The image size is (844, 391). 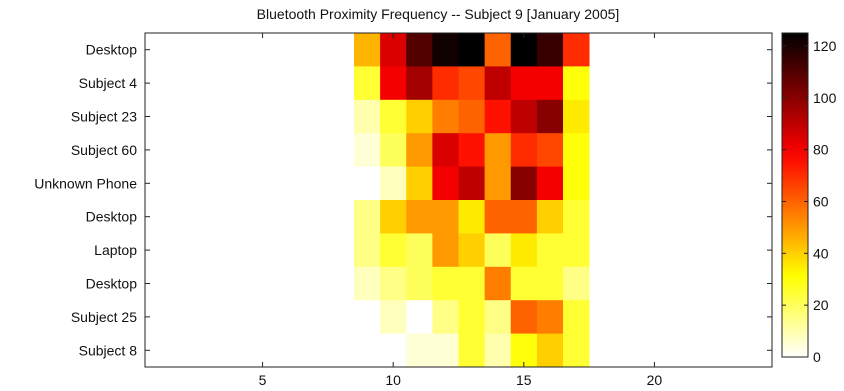 I want to click on x-tick-label: 15, so click(x=524, y=380).